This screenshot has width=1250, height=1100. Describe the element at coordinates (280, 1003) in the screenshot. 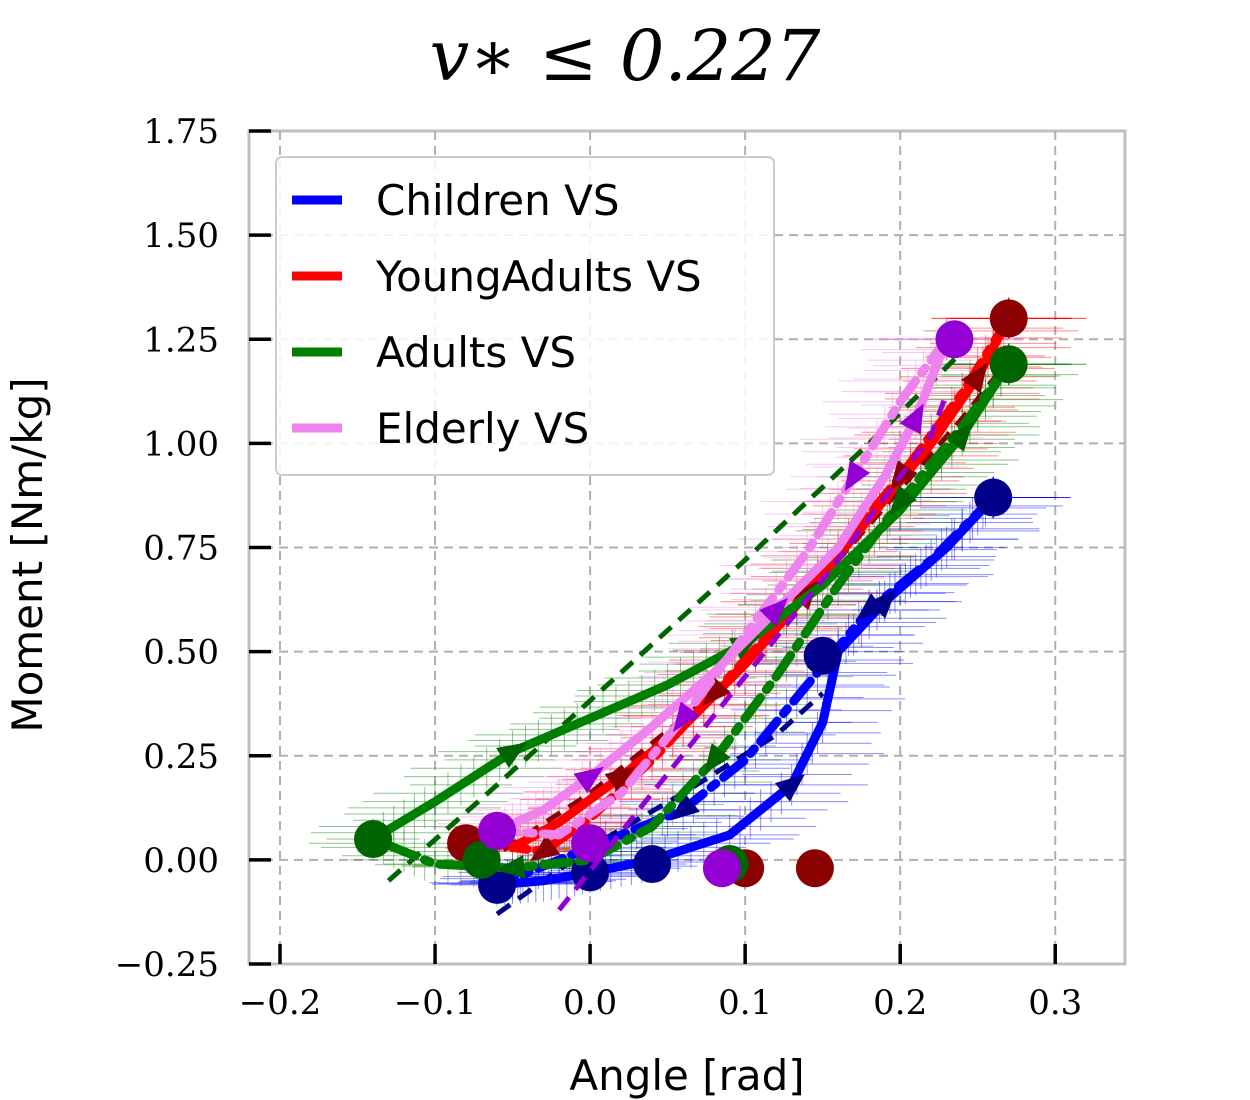

I see `x-tick-label: −0.2` at that location.